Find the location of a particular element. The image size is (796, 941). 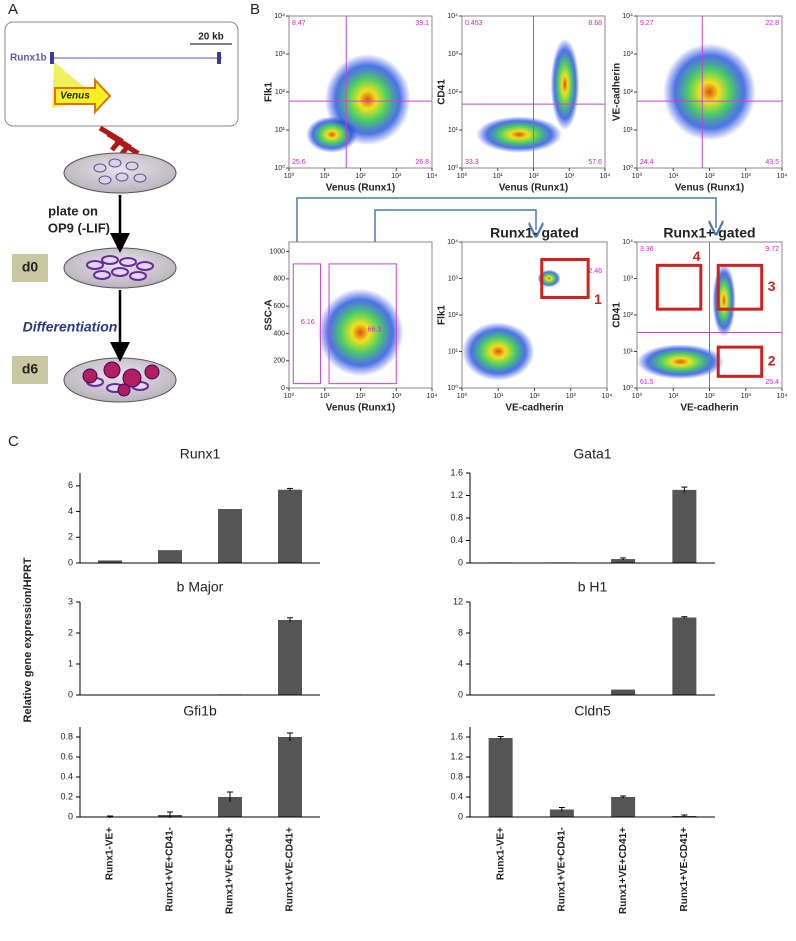

colonies is located at coordinates (121, 379).